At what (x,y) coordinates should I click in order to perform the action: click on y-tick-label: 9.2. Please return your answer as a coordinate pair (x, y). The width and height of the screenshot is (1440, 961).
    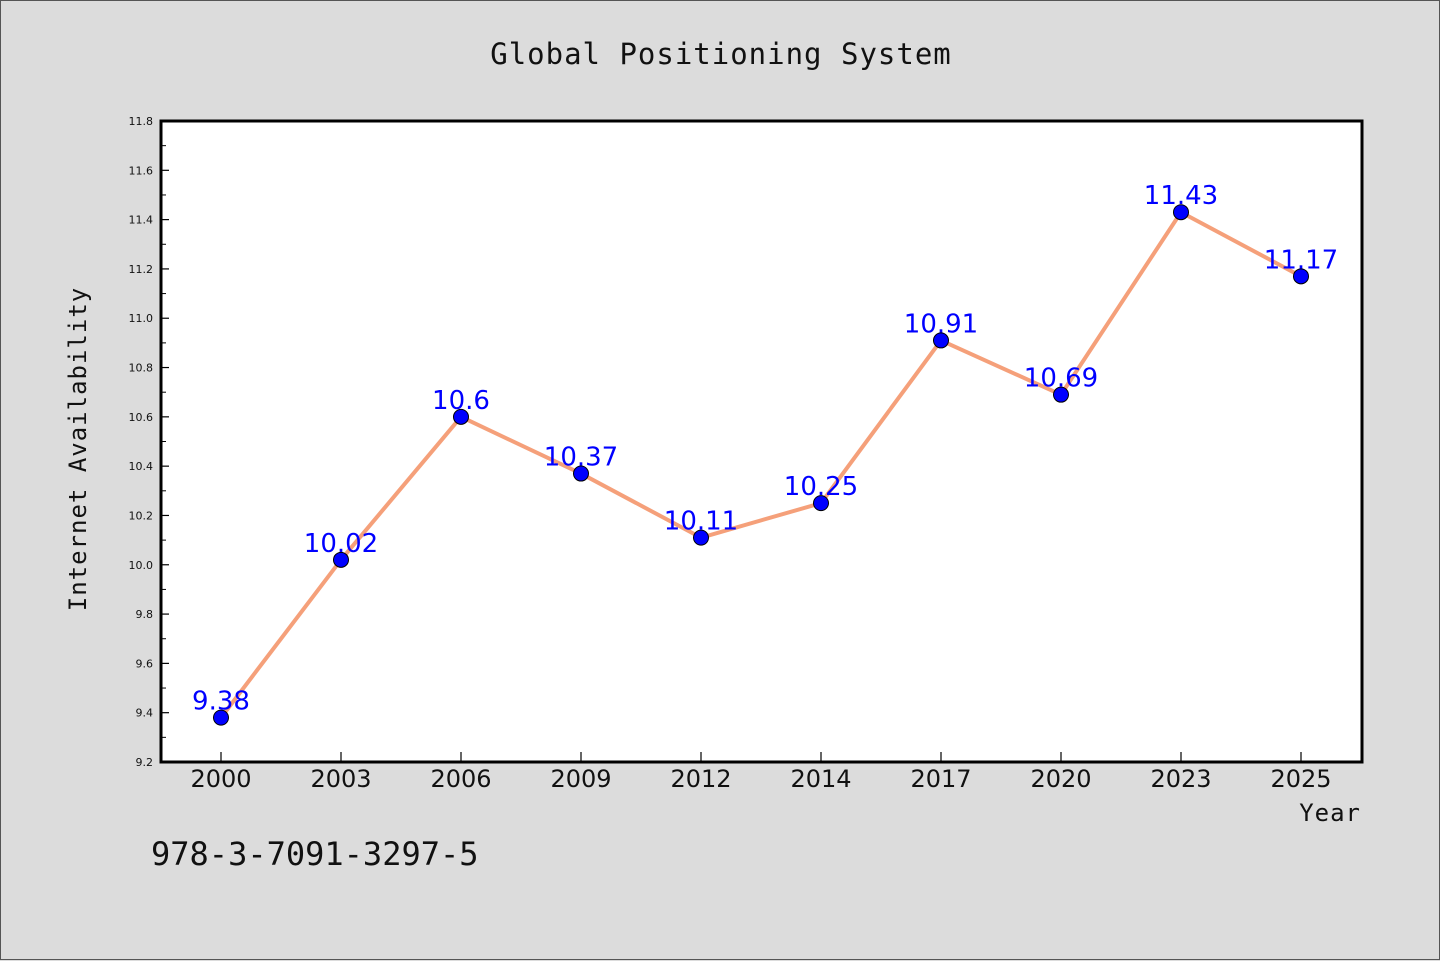
    Looking at the image, I should click on (145, 762).